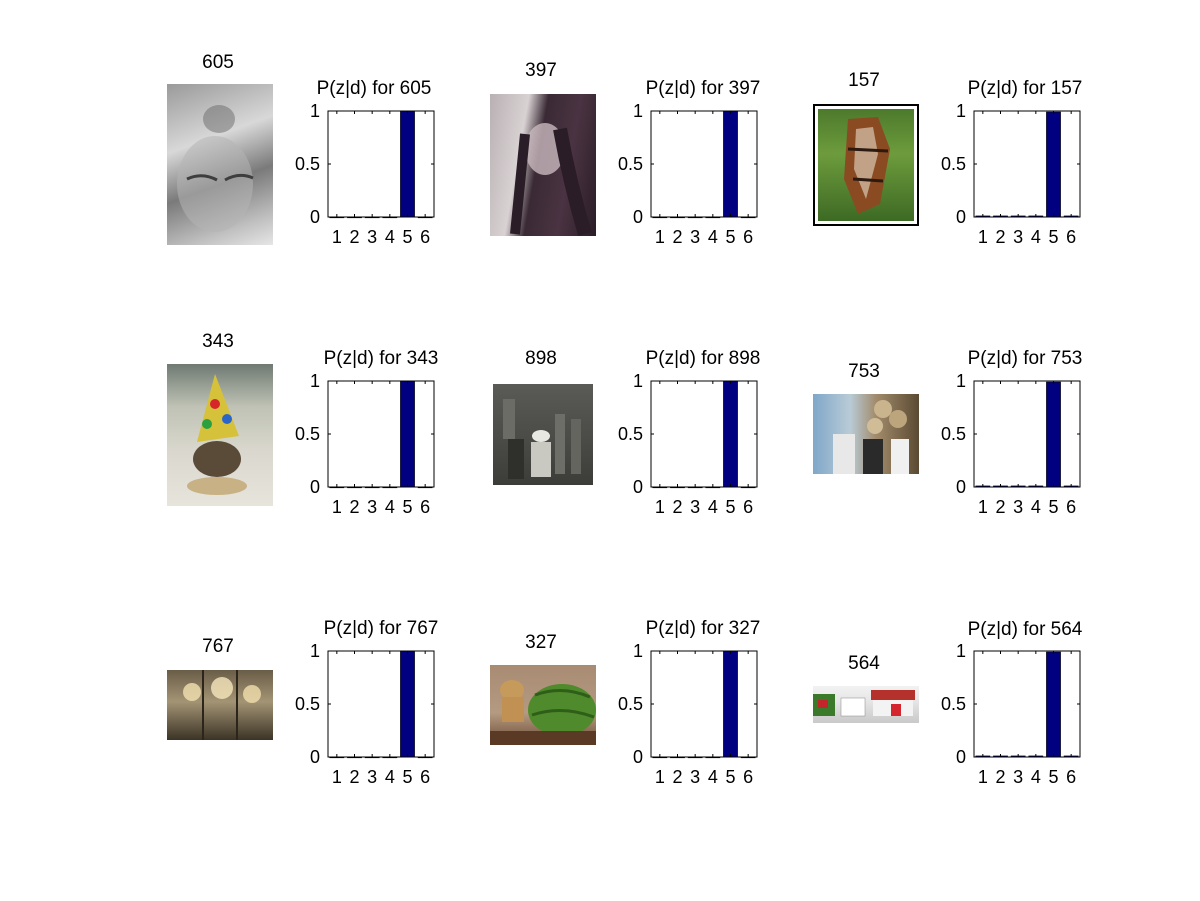 This screenshot has height=901, width=1200. Describe the element at coordinates (1025, 629) in the screenshot. I see `bar-chart-title-564: P(z|d) for 564` at that location.